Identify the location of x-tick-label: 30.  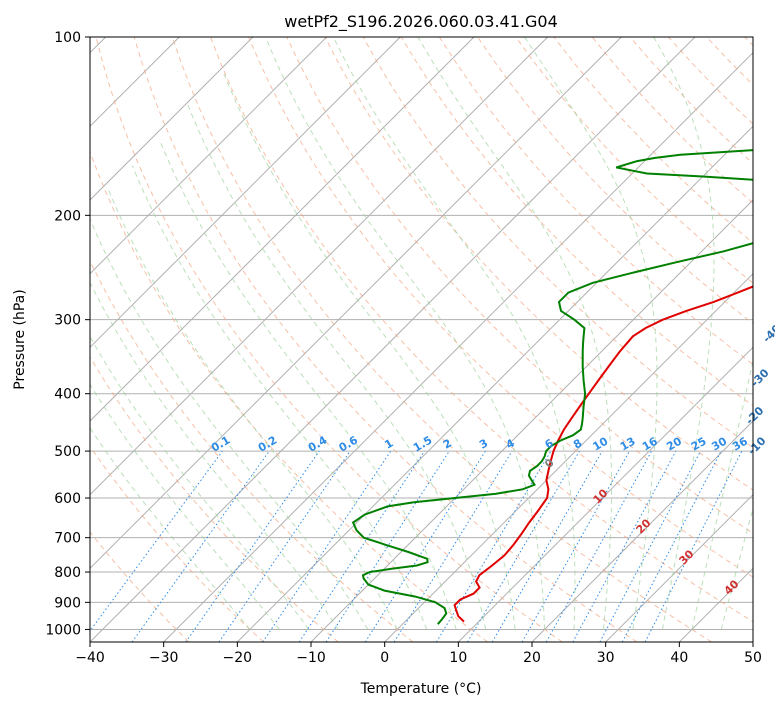
(606, 658).